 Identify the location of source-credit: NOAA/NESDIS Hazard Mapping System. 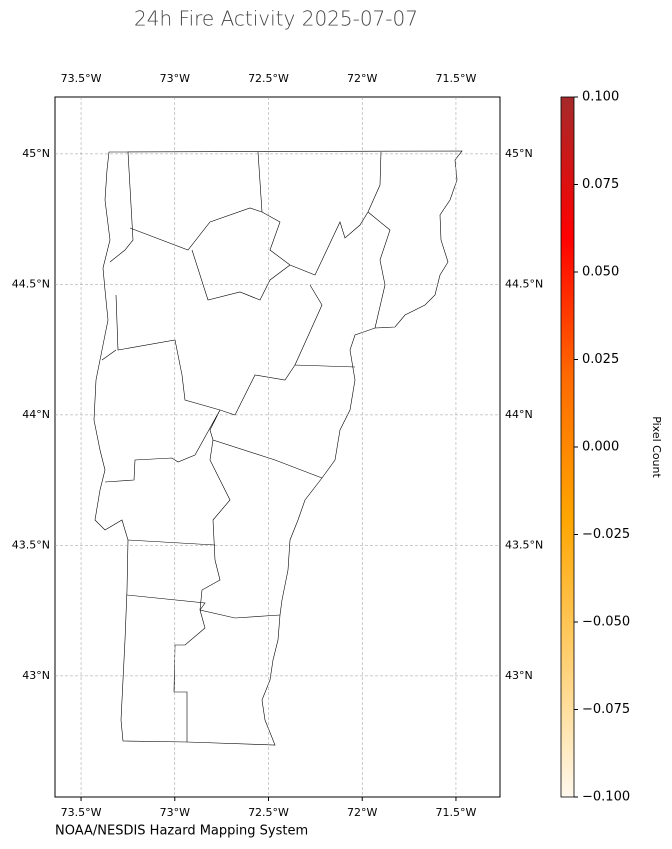
(181, 831).